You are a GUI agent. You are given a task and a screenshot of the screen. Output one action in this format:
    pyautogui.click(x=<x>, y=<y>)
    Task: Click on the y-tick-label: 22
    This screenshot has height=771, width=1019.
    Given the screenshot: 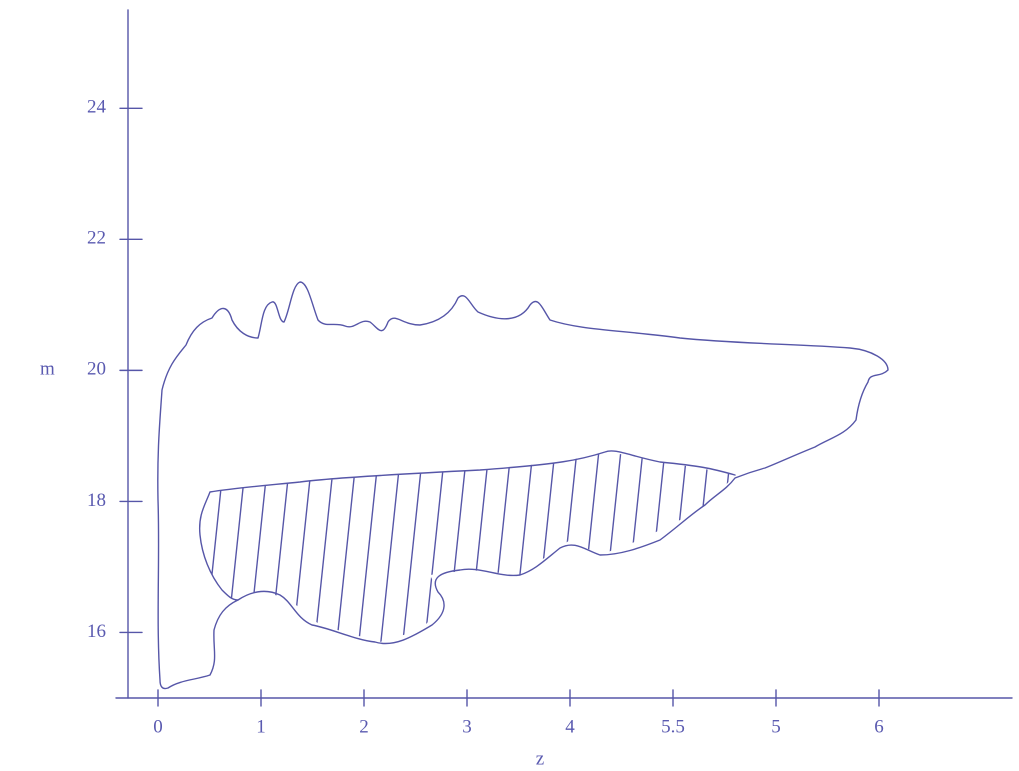 What is the action you would take?
    pyautogui.click(x=96, y=238)
    